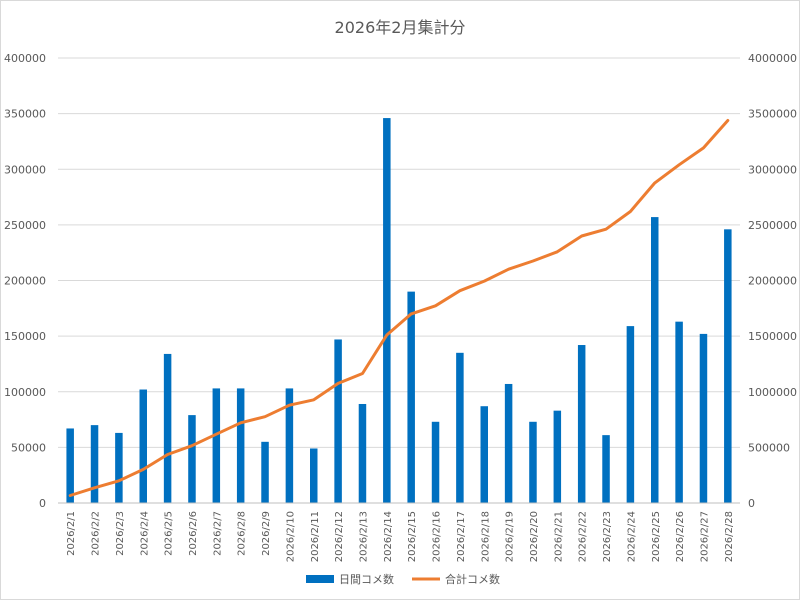 This screenshot has height=600, width=800. What do you see at coordinates (510, 536) in the screenshot?
I see `x-tick-label: 2026/2/19` at bounding box center [510, 536].